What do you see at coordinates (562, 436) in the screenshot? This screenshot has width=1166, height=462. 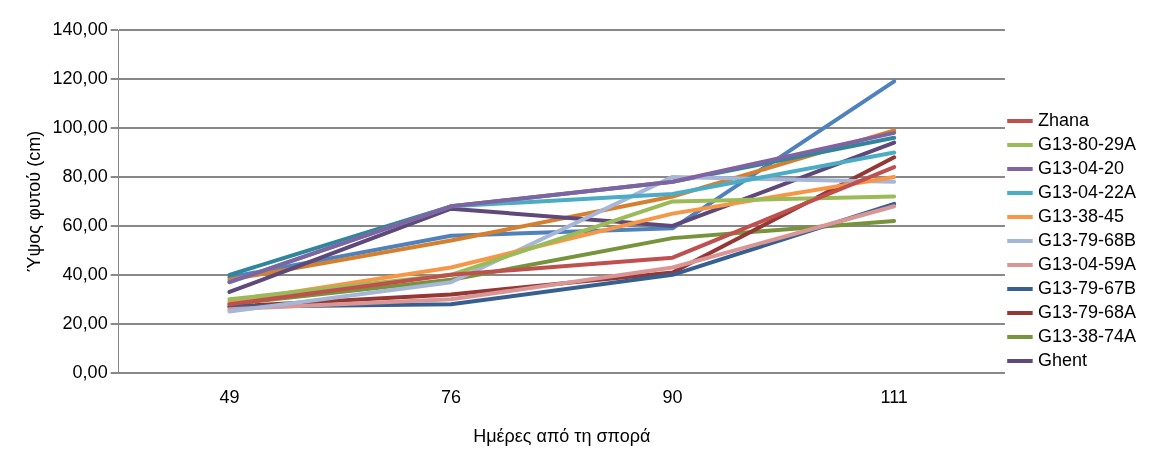 I see `x-axis-title: Ημέρες από τη σπορά` at bounding box center [562, 436].